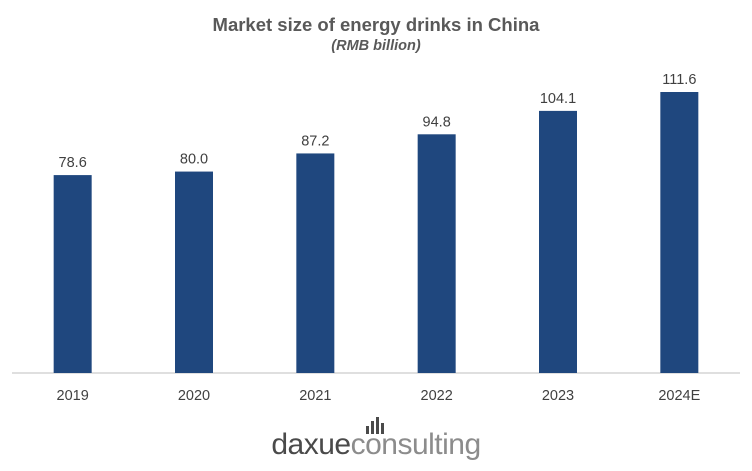 Image resolution: width=752 pixels, height=471 pixels. I want to click on bar-2024E, so click(679, 232).